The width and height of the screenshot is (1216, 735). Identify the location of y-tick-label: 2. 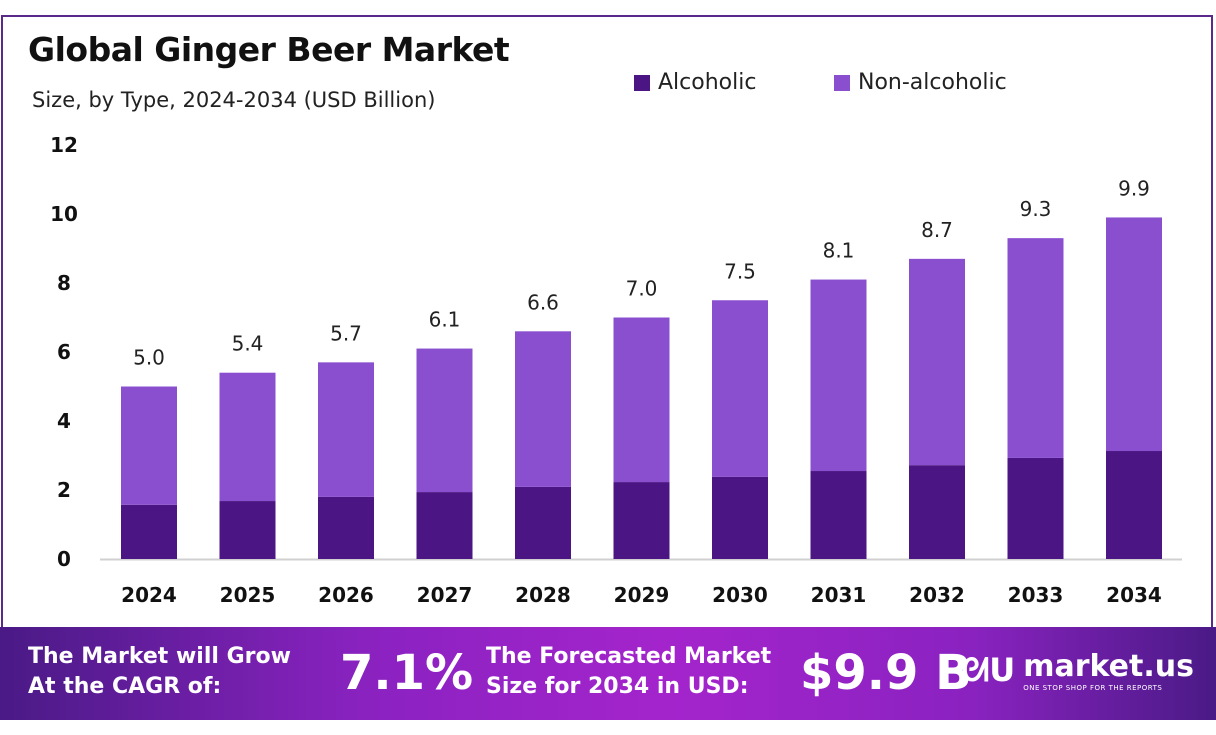
(64, 490).